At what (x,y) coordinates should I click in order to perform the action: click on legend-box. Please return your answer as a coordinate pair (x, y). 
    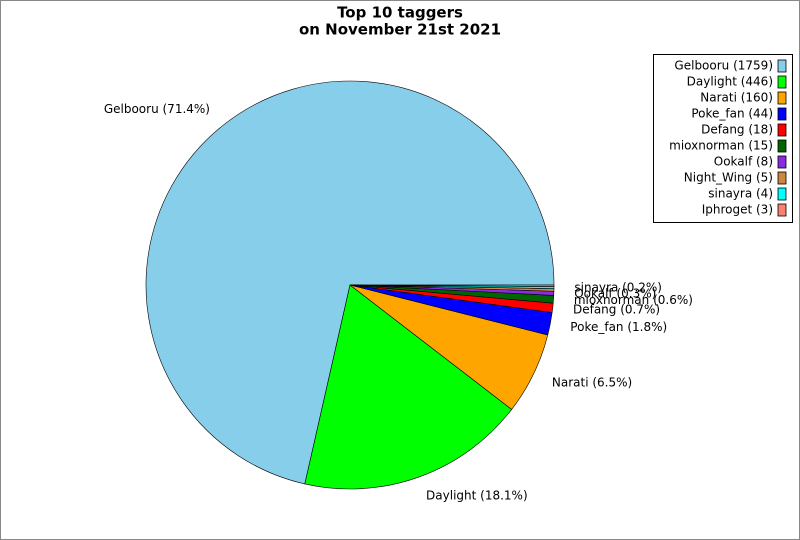
    Looking at the image, I should click on (723, 138).